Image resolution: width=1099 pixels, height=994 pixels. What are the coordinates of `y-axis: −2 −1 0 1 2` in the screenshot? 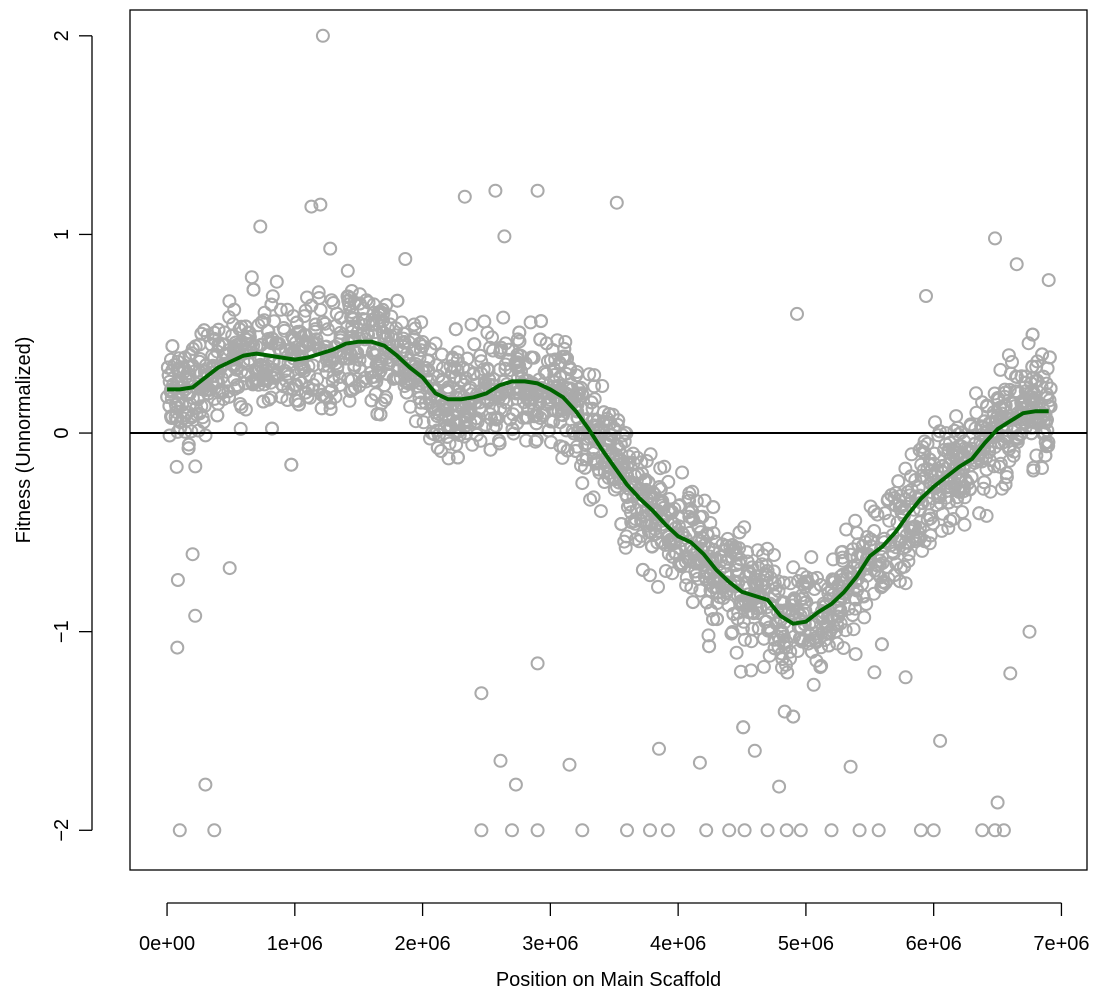 It's located at (72, 436).